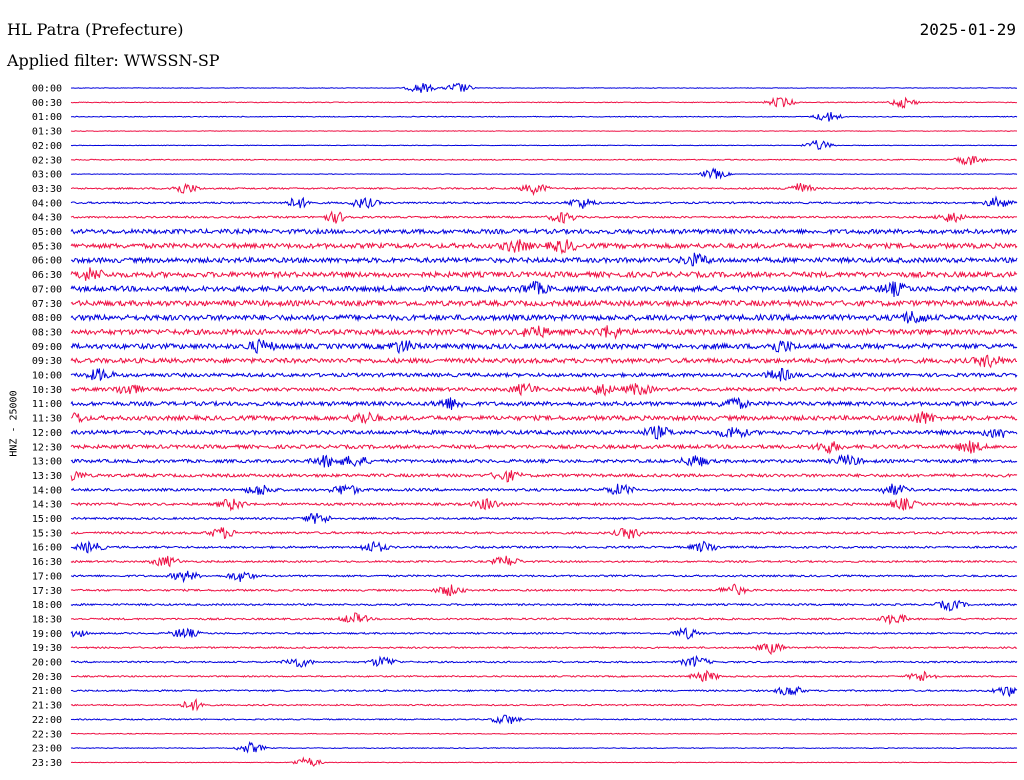  I want to click on date-label: 2025-01-29, so click(967, 29).